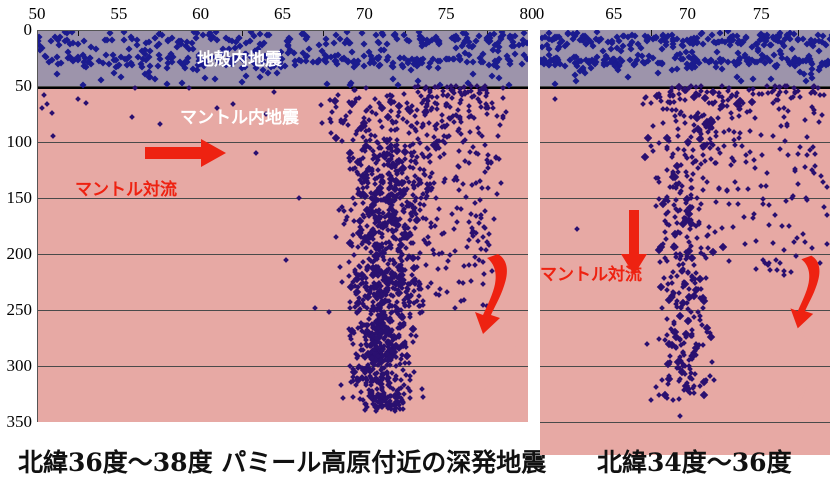  What do you see at coordinates (540, 13) in the screenshot?
I see `x-tick-label: 0` at bounding box center [540, 13].